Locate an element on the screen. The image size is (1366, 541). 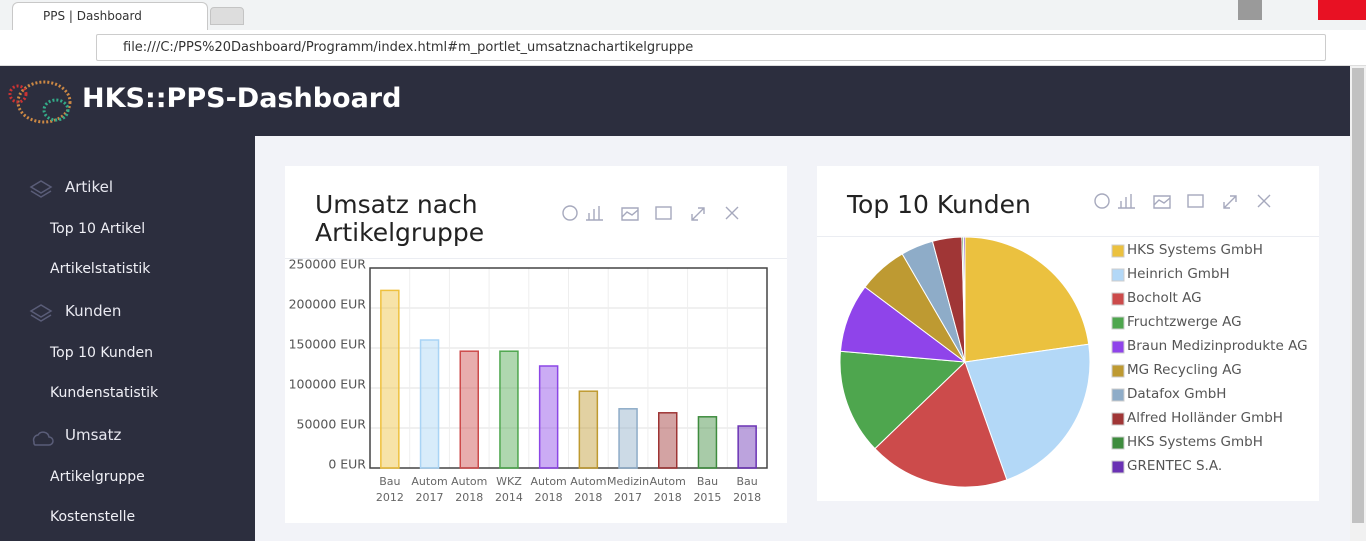
y-tick-label: 200000 EUR is located at coordinates (328, 304).